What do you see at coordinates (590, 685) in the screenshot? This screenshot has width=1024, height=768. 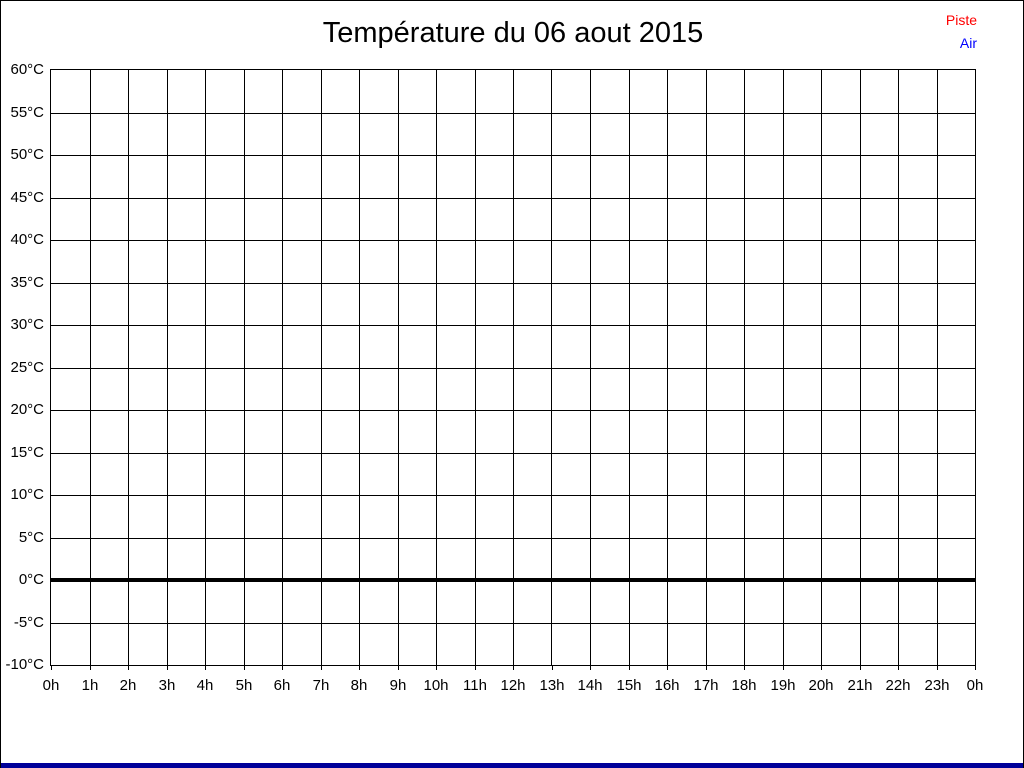 I see `x-tick-label: 14h` at bounding box center [590, 685].